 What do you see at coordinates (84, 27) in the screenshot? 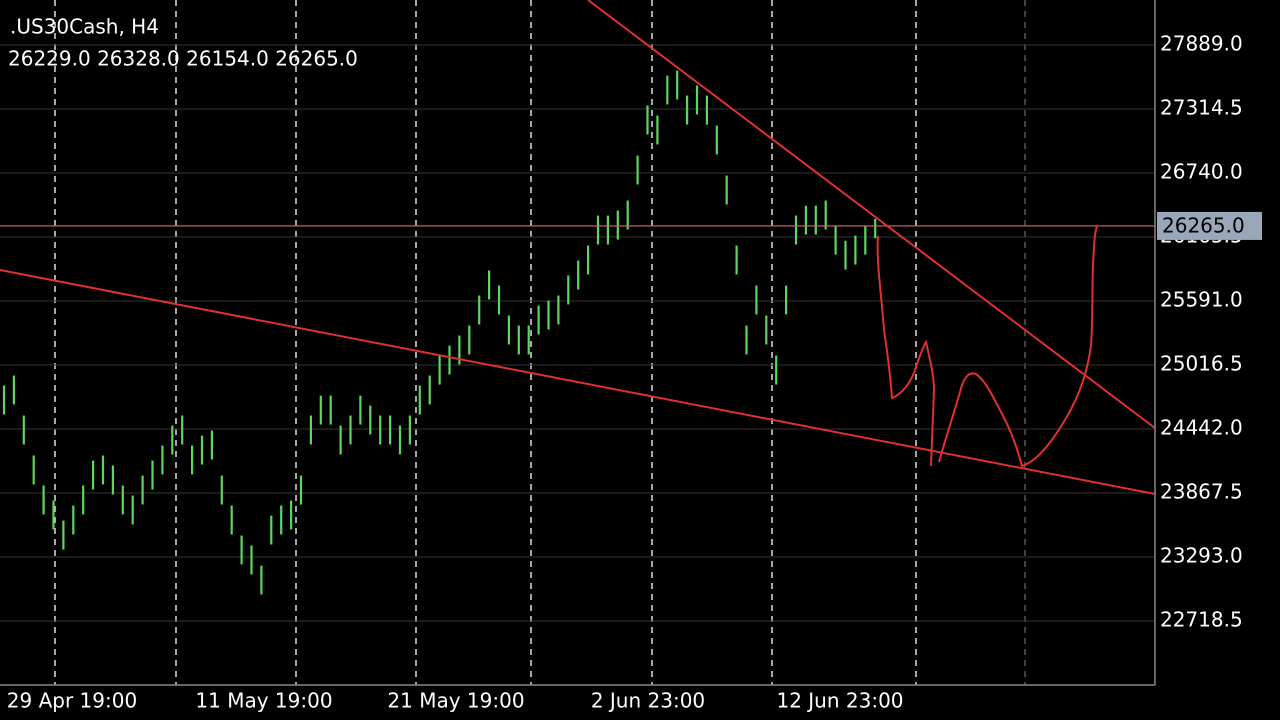
I see `symbol-title: .US30Cash, H4` at bounding box center [84, 27].